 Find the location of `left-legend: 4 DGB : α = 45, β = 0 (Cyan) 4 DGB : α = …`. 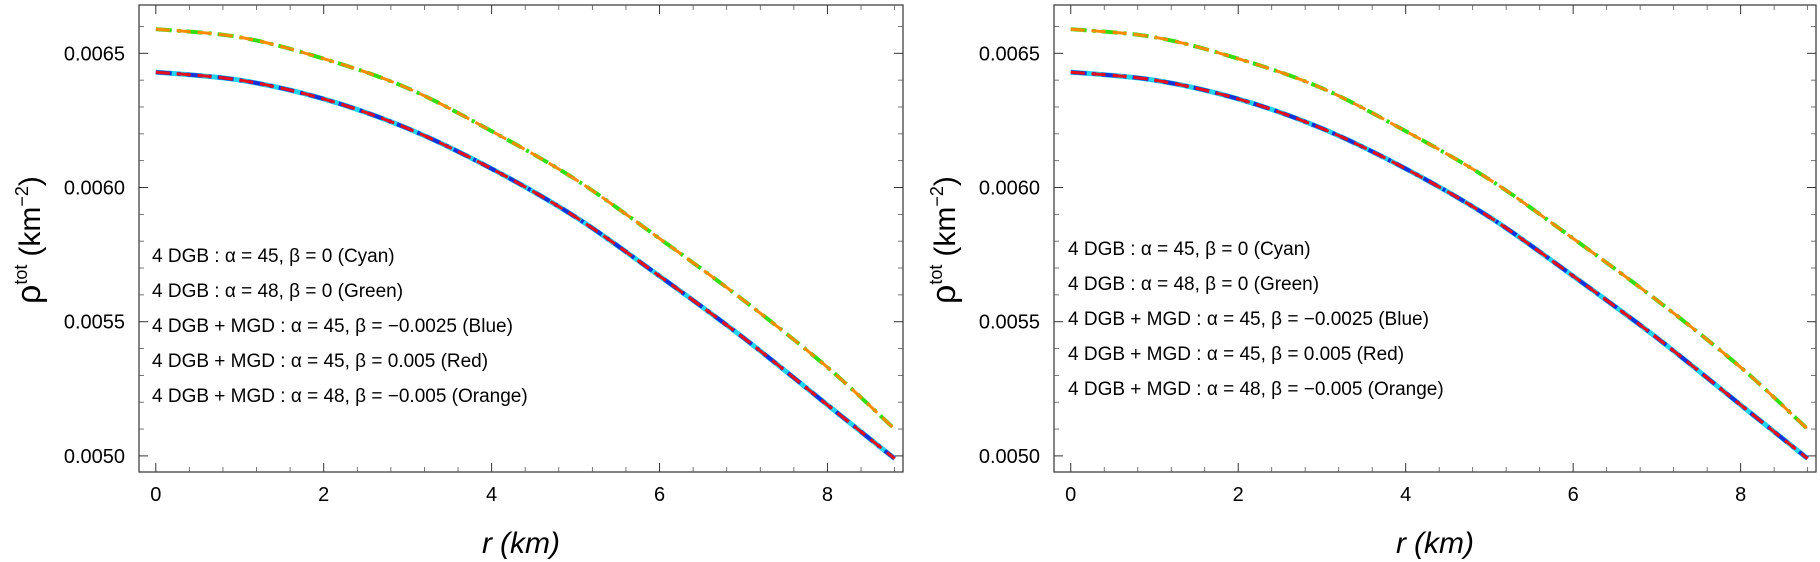

left-legend: 4 DGB : α = 45, β = 0 (Cyan) 4 DGB : α = … is located at coordinates (340, 326).